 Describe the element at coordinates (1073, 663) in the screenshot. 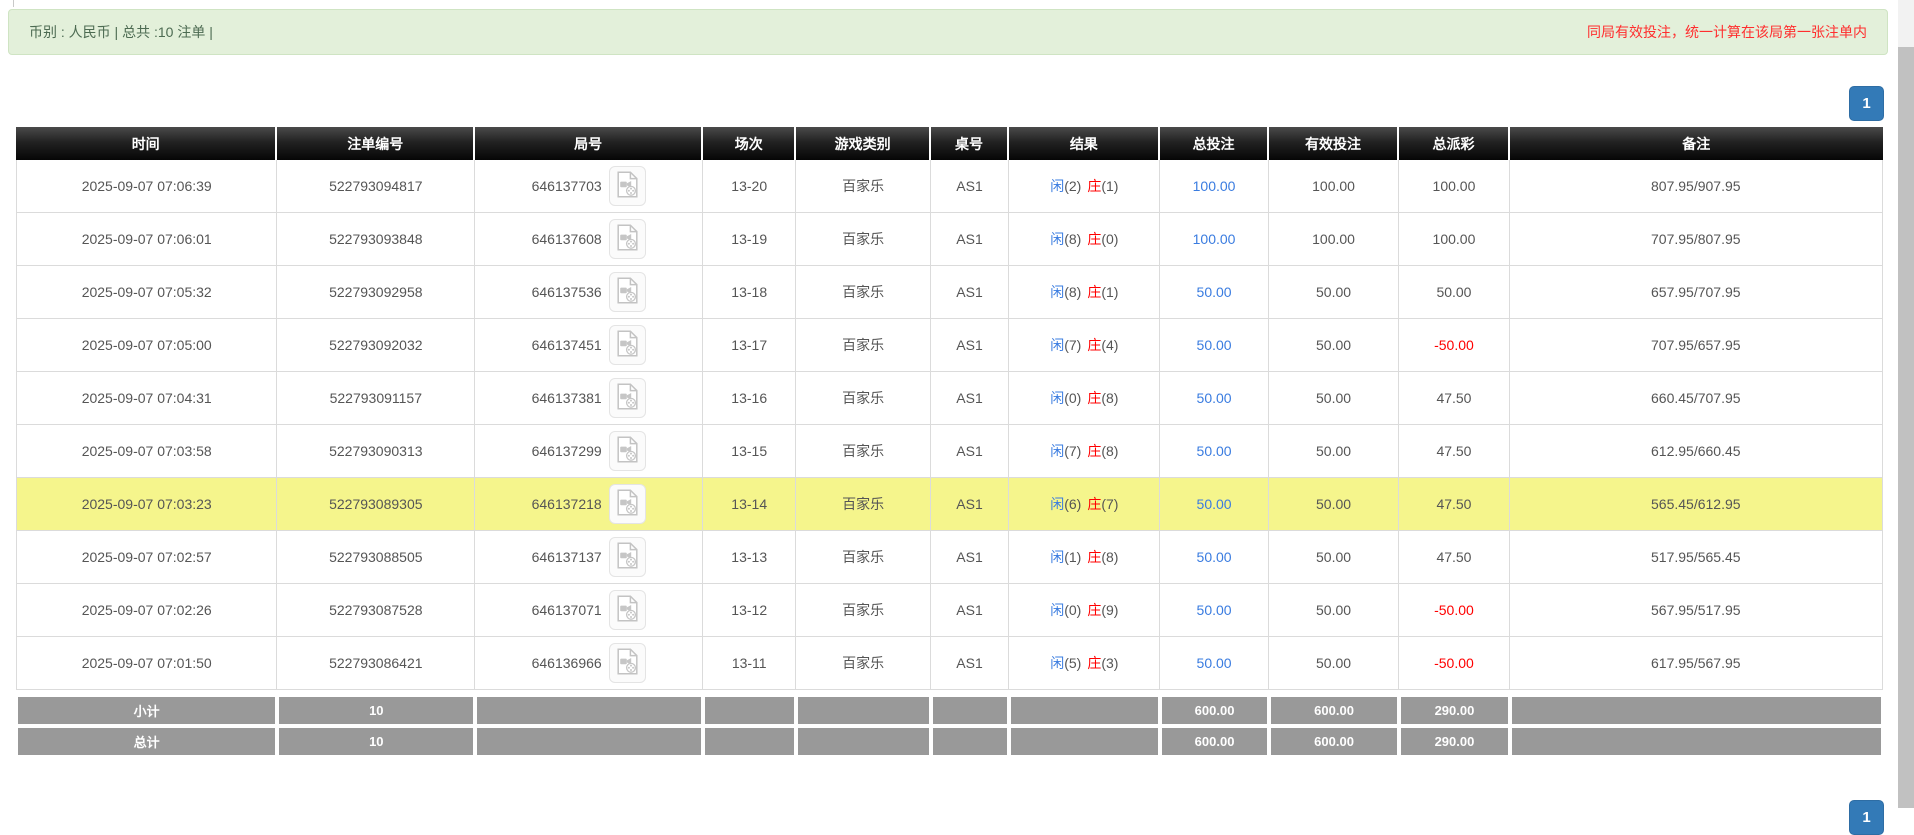

I see `result-player-score: (5)` at that location.